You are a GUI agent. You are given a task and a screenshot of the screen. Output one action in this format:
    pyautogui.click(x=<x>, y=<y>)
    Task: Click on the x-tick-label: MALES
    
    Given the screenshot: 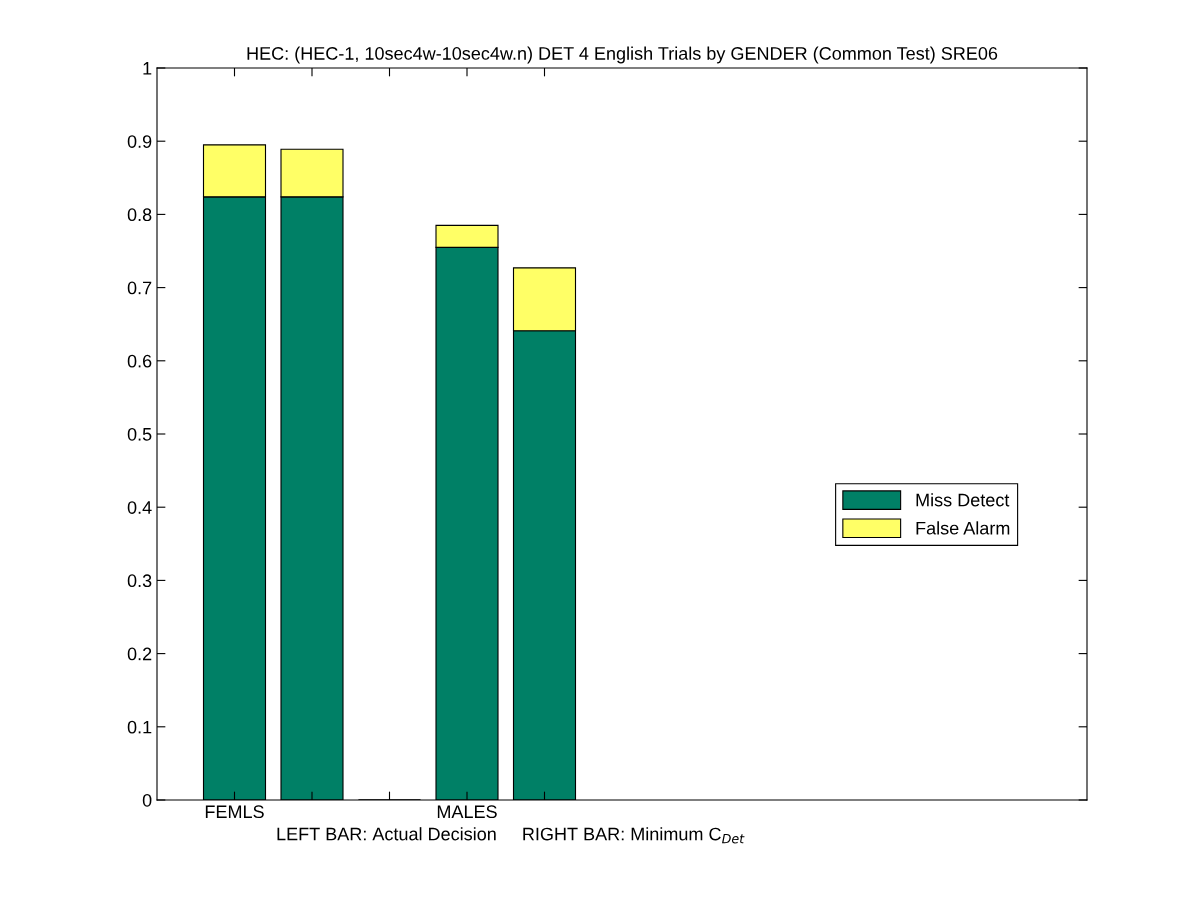 What is the action you would take?
    pyautogui.click(x=467, y=812)
    